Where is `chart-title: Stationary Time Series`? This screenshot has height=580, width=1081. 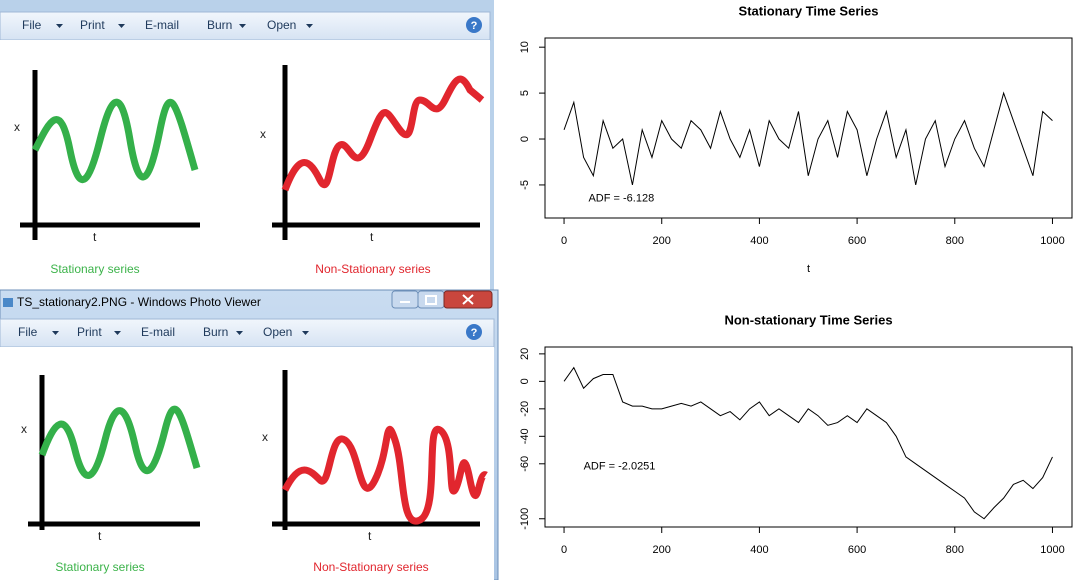
chart-title: Stationary Time Series is located at coordinates (809, 10).